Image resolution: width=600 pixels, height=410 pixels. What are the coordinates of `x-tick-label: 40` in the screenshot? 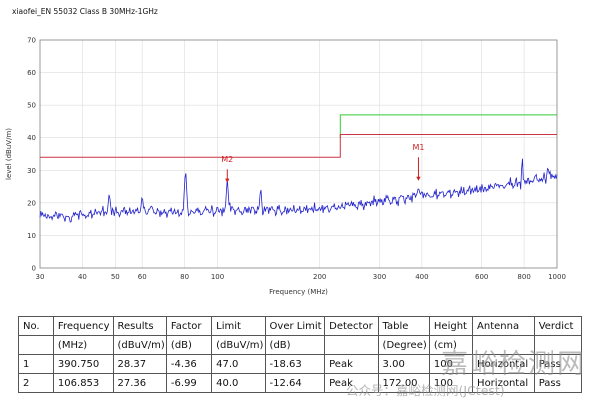 It's located at (82, 277).